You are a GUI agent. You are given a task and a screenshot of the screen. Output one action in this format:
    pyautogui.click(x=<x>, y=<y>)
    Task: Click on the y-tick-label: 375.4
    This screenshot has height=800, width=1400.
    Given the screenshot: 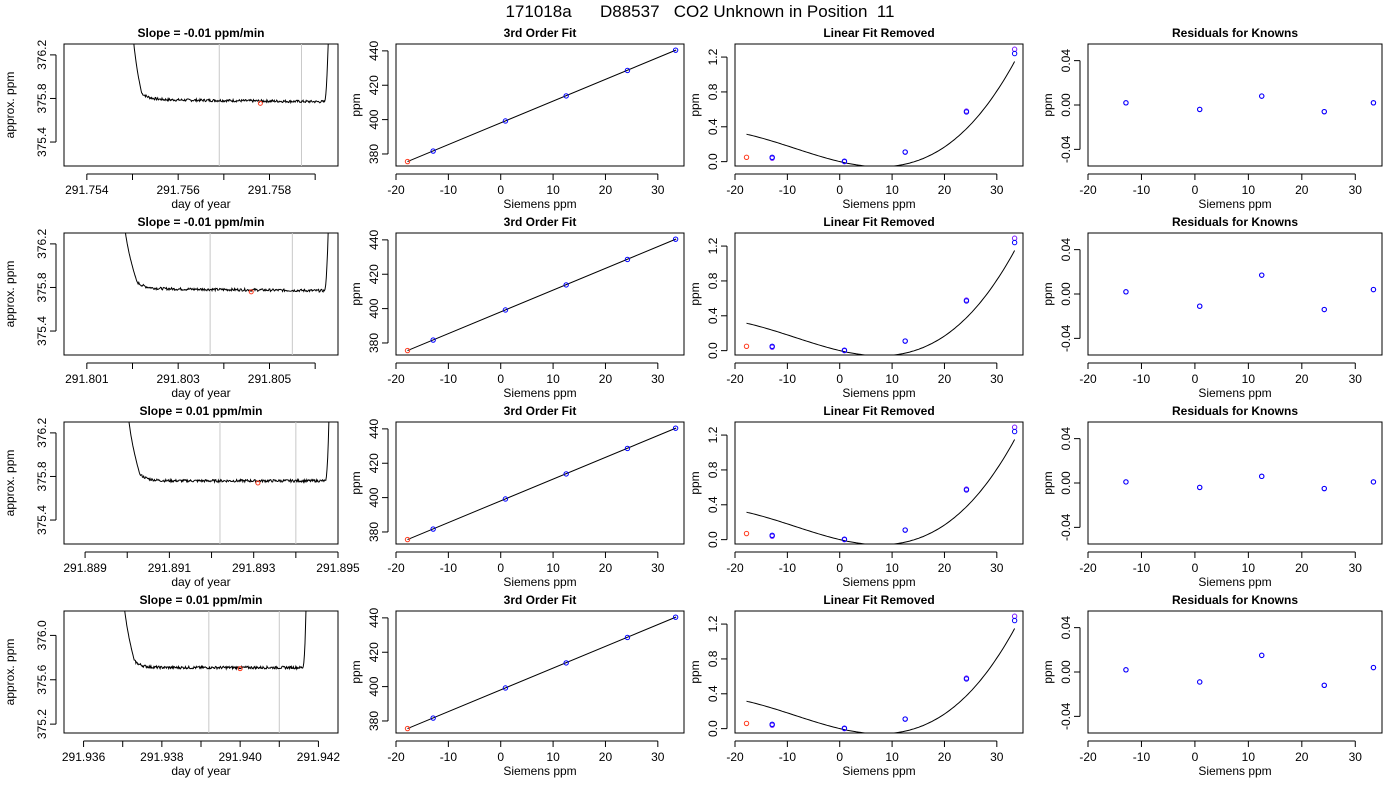 What is the action you would take?
    pyautogui.click(x=42, y=520)
    